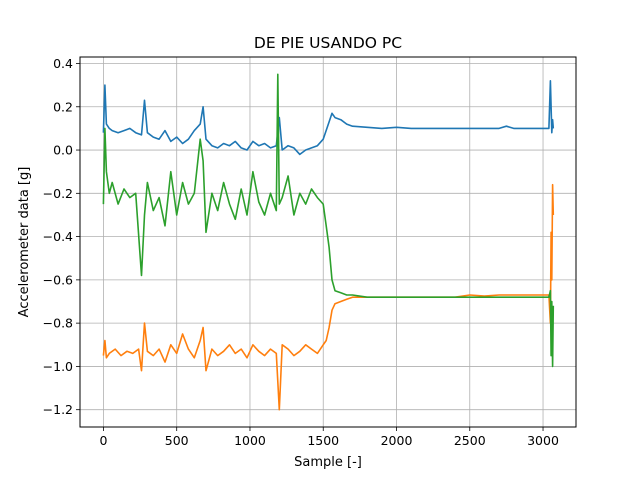 Image resolution: width=640 pixels, height=480 pixels. Describe the element at coordinates (63, 63) in the screenshot. I see `y-tick-label: 0.4` at that location.